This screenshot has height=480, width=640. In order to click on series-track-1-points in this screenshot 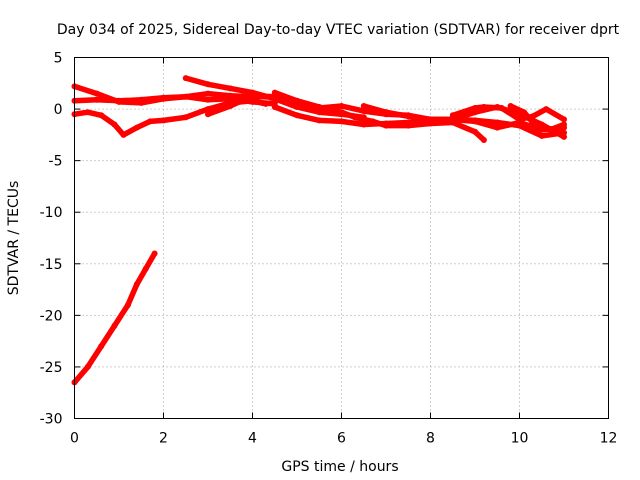, I will do `click(114, 318)`.